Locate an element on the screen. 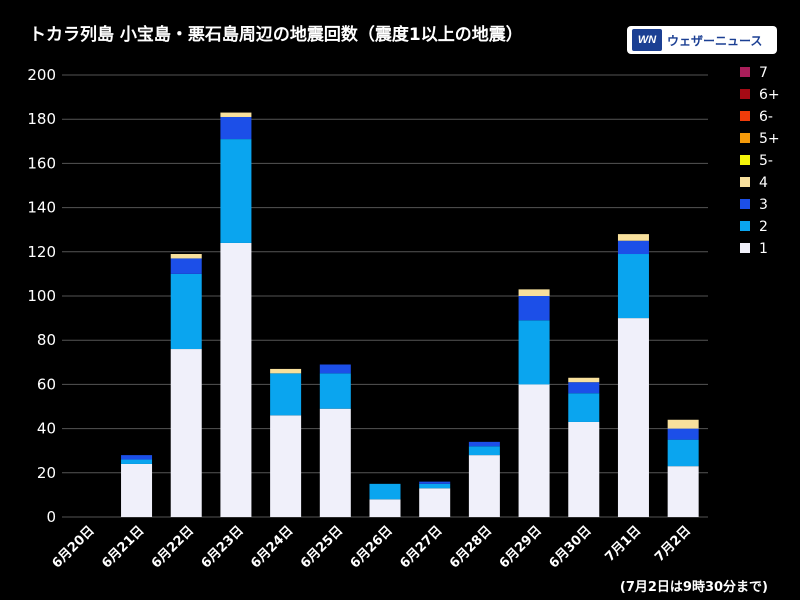  legend-swatch-6minus is located at coordinates (745, 116).